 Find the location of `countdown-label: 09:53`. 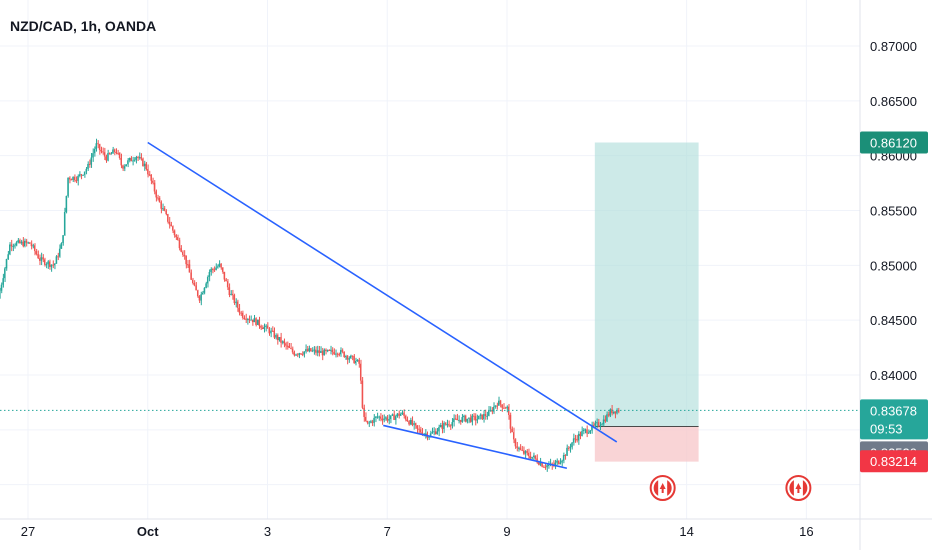

countdown-label: 09:53 is located at coordinates (886, 428).